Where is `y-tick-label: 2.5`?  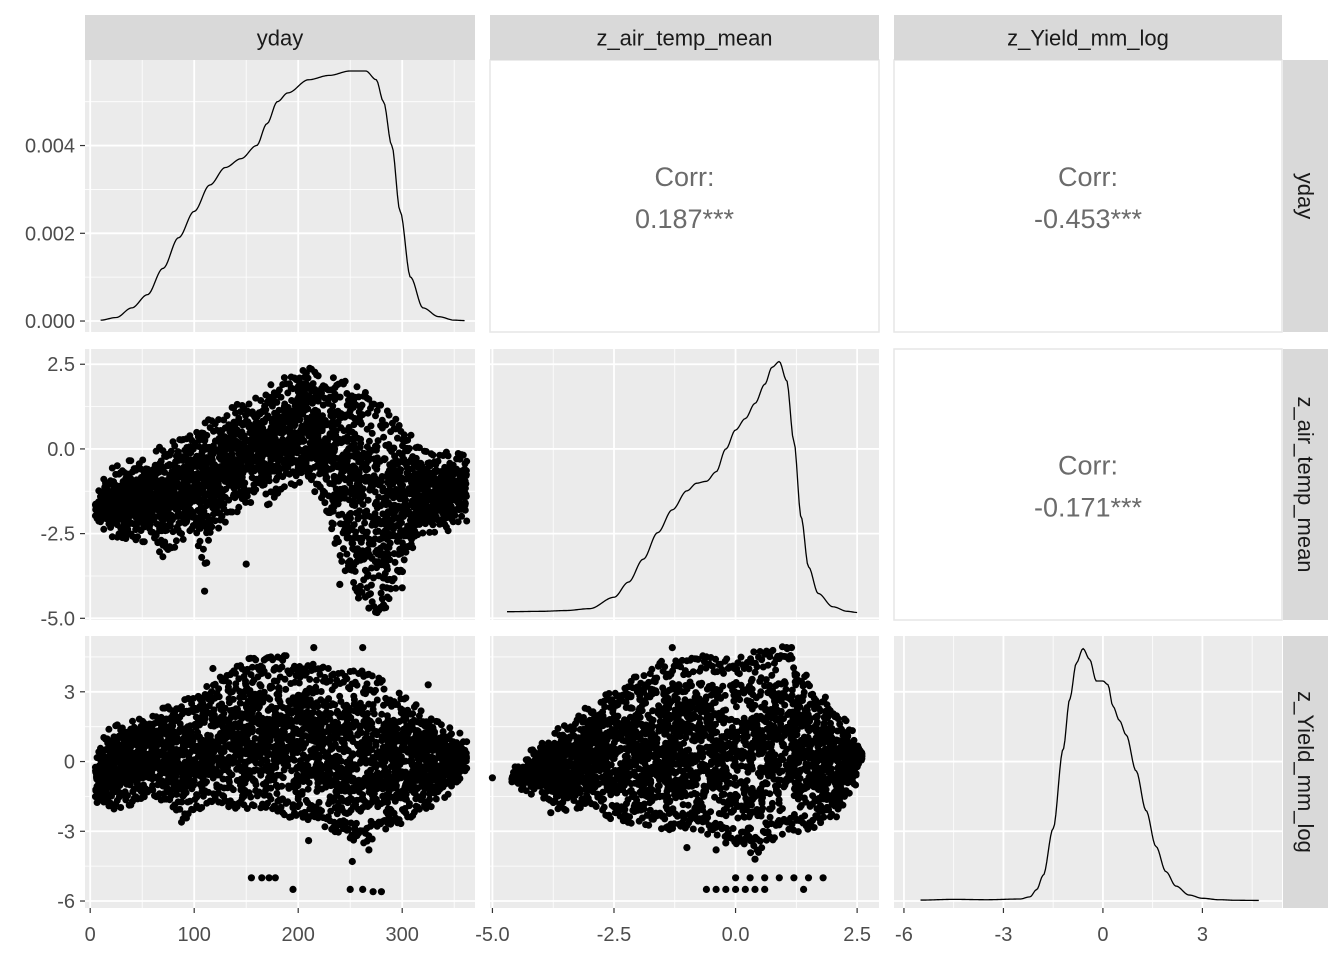
y-tick-label: 2.5 is located at coordinates (61, 365).